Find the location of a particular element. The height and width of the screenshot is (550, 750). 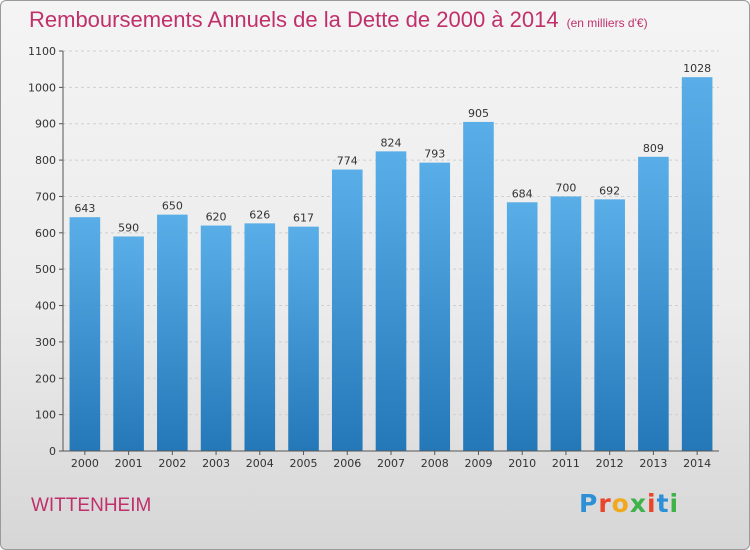

logo-letter: t is located at coordinates (663, 503).